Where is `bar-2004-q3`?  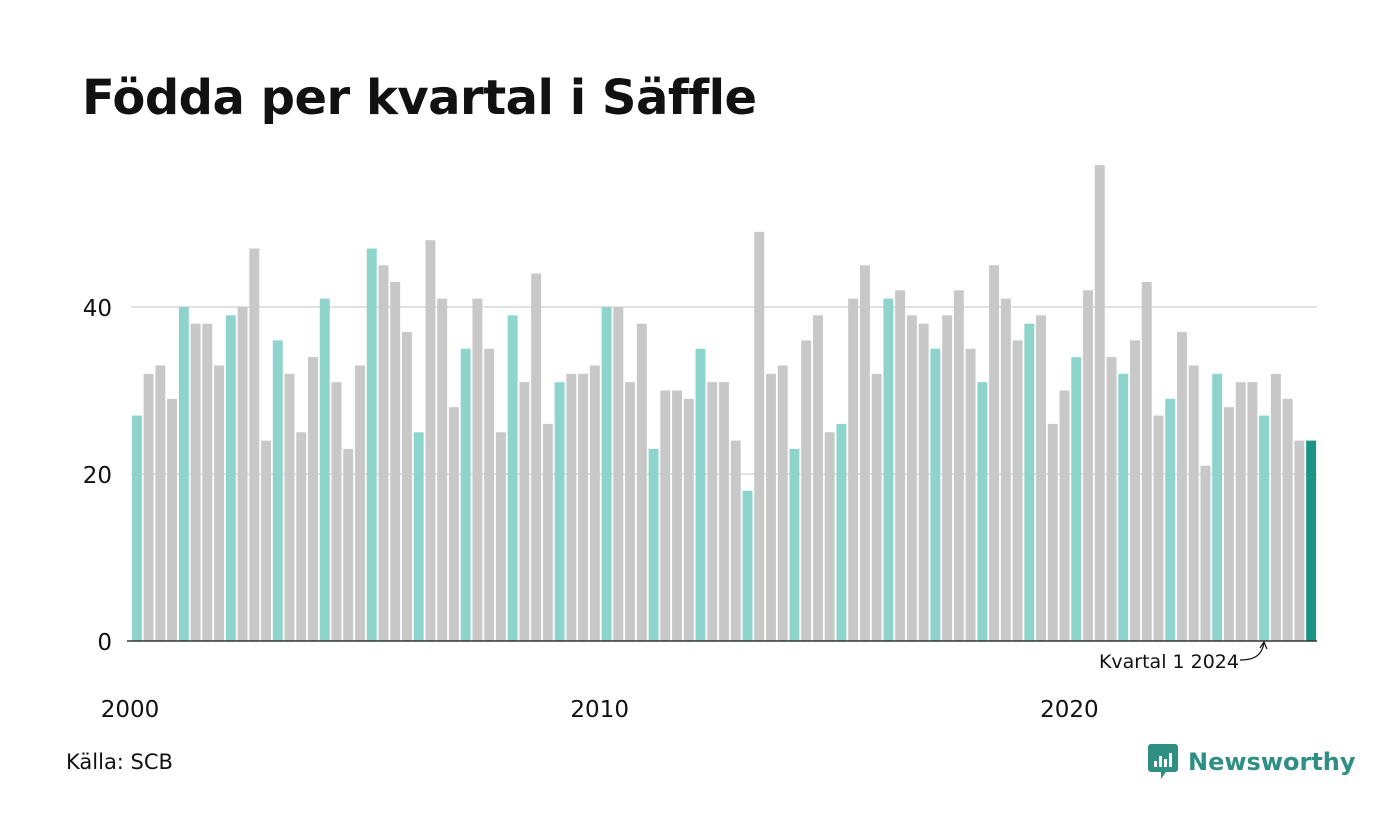
bar-2004-q3 is located at coordinates (348, 544).